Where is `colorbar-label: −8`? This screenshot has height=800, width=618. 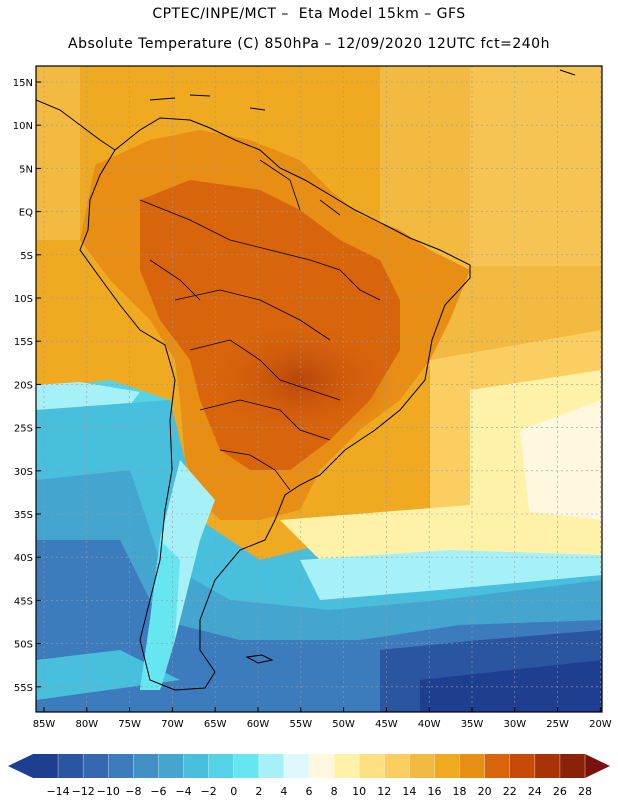 colorbar-label: −8 is located at coordinates (133, 791).